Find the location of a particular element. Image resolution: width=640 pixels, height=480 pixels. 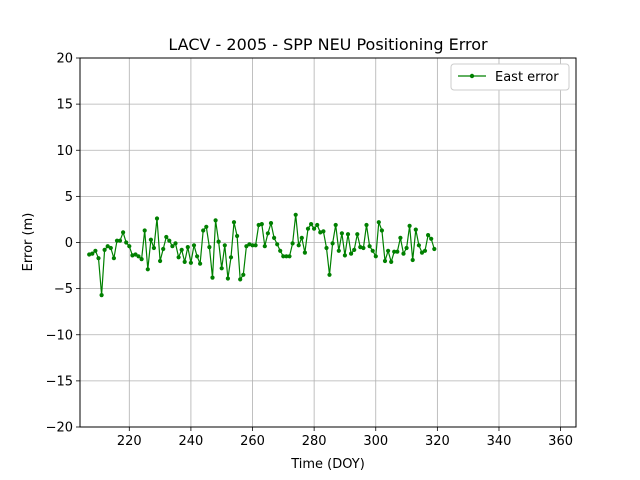

x-tick-label: 220 is located at coordinates (129, 441).